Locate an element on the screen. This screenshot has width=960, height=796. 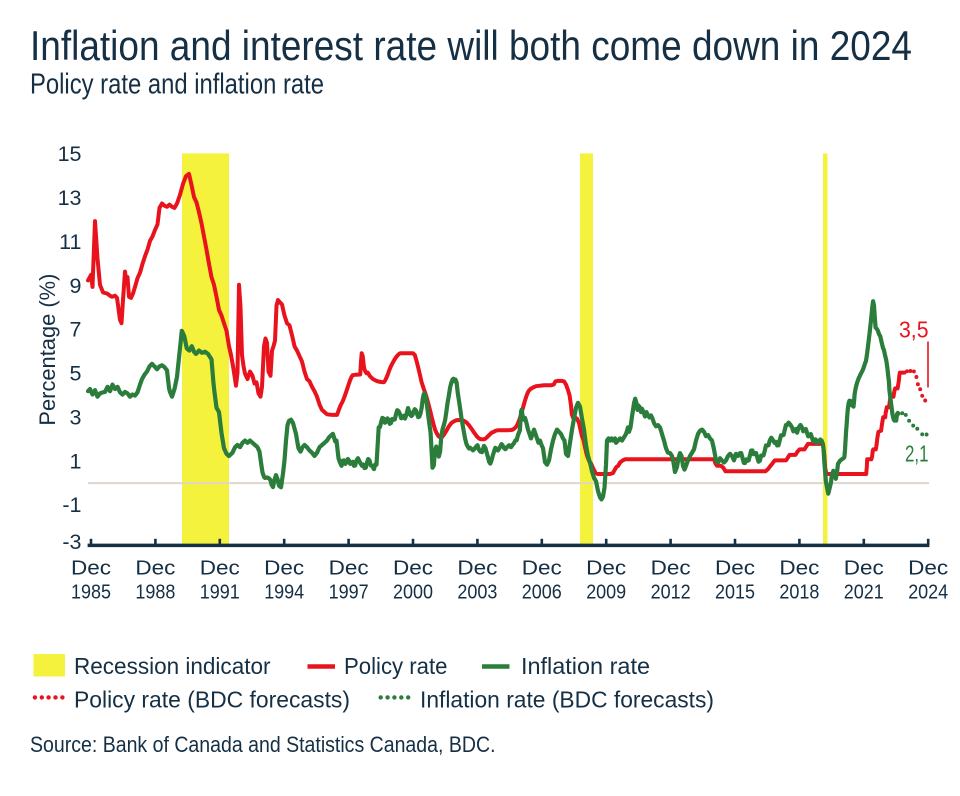
svg-text: -1 is located at coordinates (71, 505).